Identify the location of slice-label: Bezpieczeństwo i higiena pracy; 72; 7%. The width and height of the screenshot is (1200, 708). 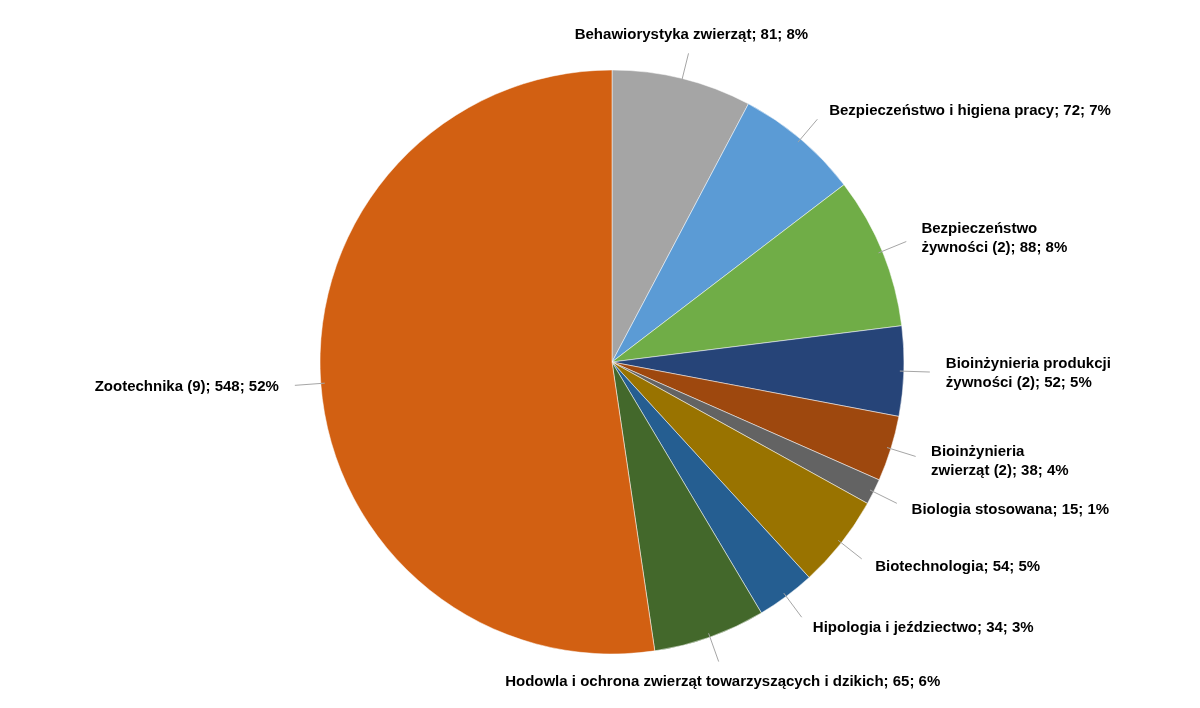
(970, 110).